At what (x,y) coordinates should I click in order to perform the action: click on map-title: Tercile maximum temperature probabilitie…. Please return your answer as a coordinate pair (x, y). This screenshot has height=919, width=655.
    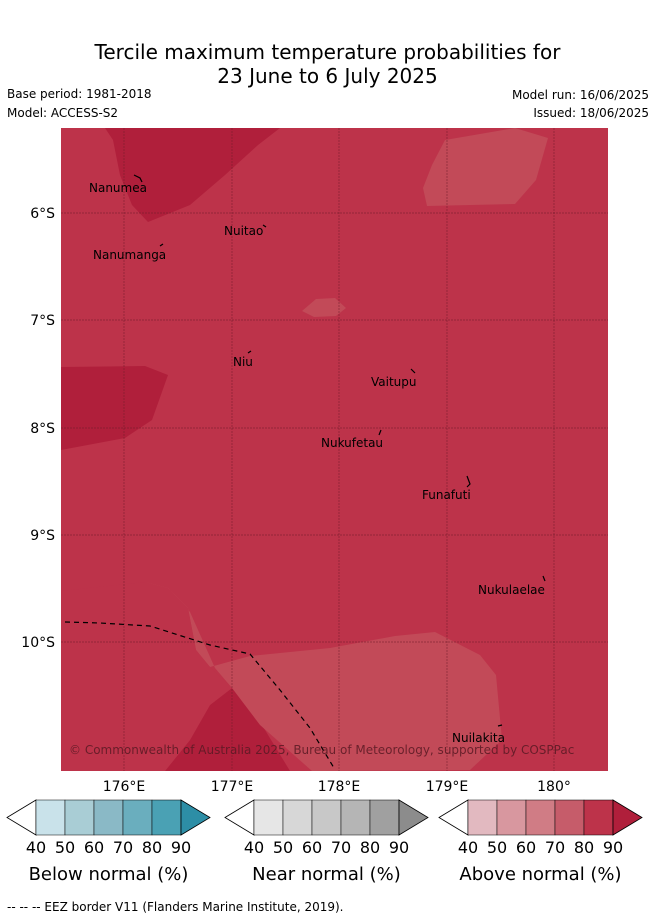
    Looking at the image, I should click on (327, 64).